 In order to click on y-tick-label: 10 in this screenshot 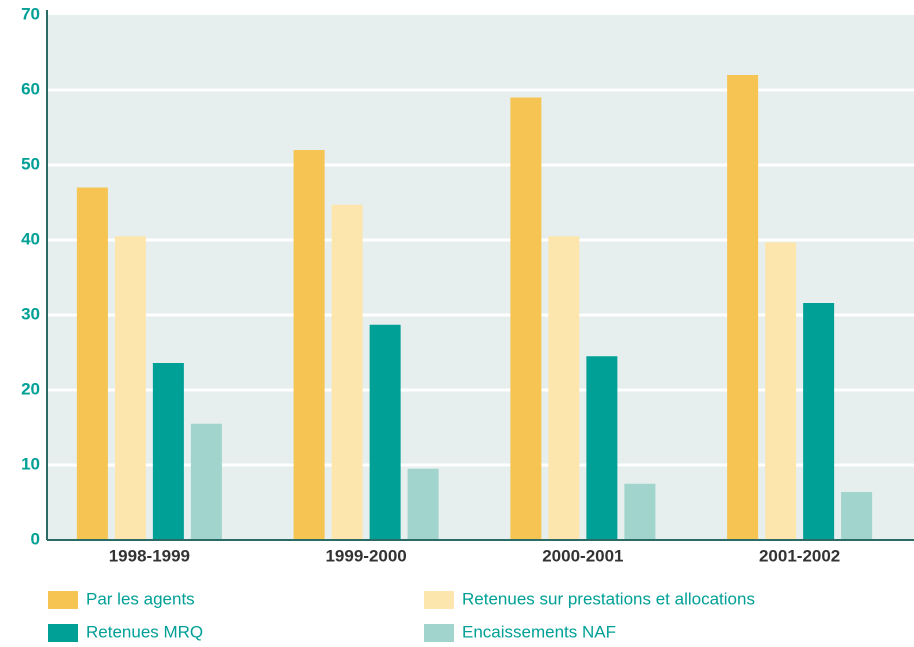, I will do `click(30, 463)`.